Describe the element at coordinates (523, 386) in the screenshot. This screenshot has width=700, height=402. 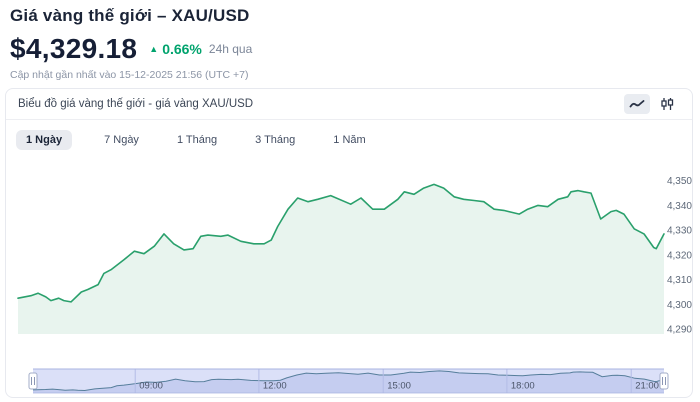
I see `x-axis-label: 18:00` at that location.